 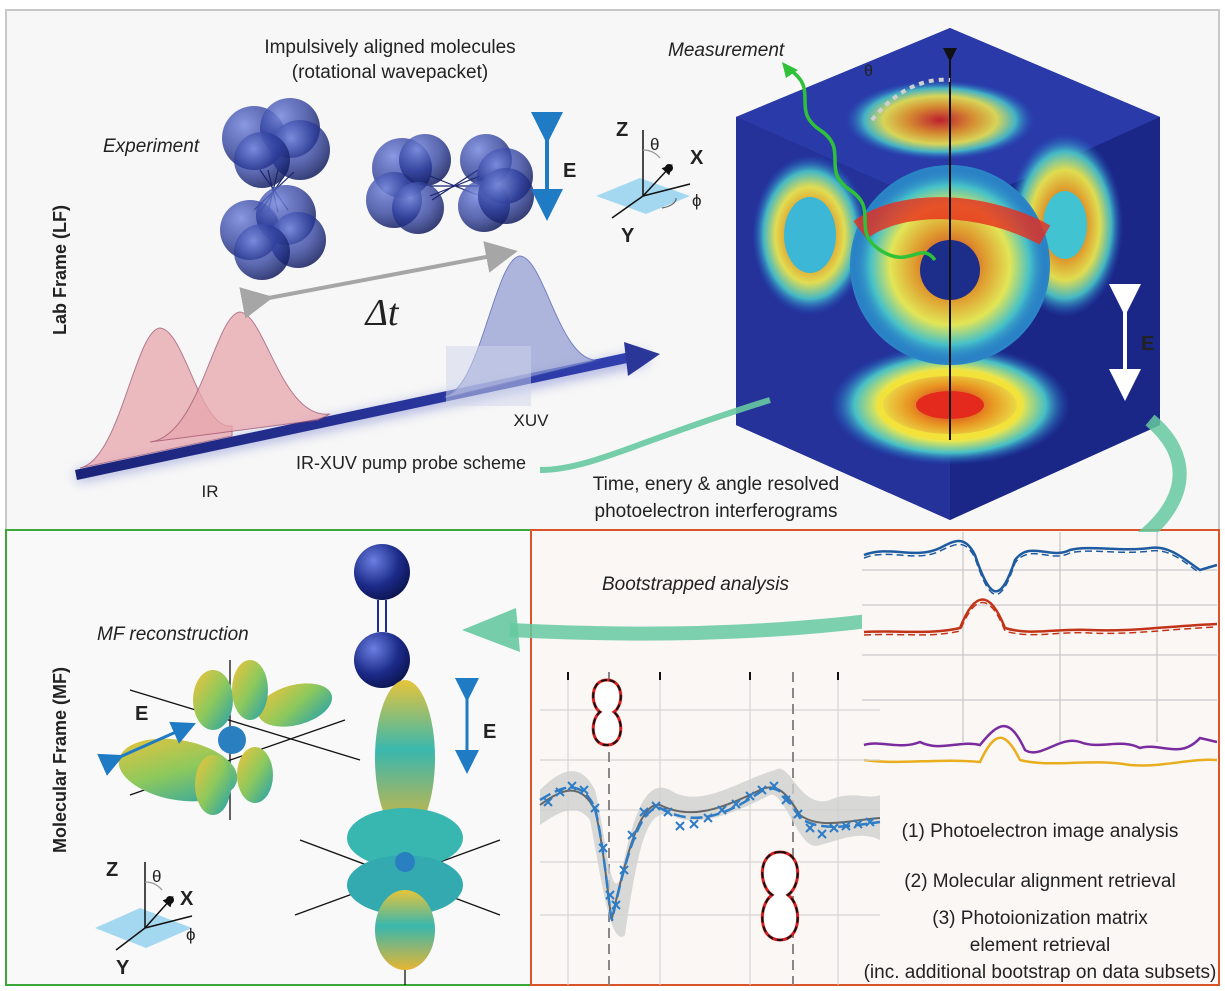 I want to click on interferogram-label-line1: Time, enery & angle resolved, so click(x=716, y=484).